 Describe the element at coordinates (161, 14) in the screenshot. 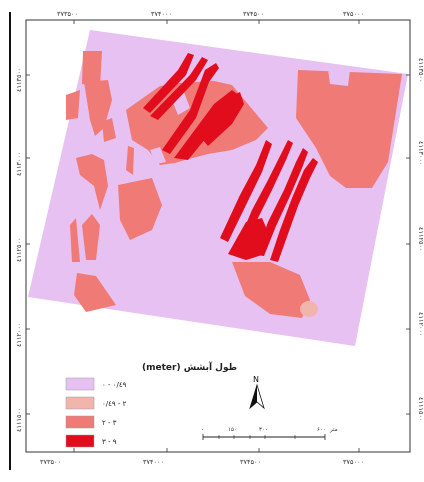

I see `top-tick-label: ۳۷۴۰۰۰` at that location.